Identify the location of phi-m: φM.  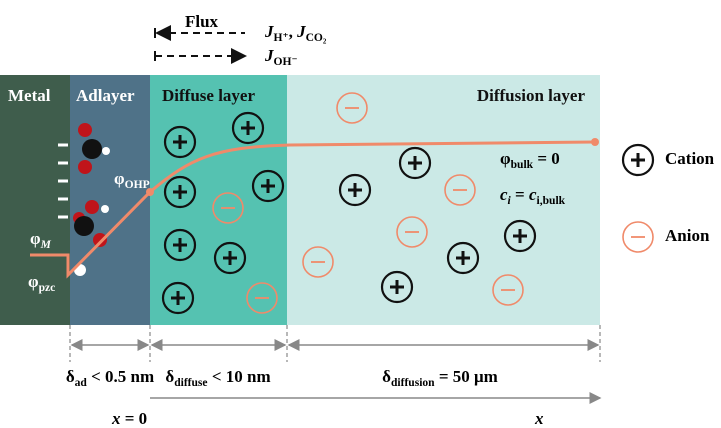
(41, 240).